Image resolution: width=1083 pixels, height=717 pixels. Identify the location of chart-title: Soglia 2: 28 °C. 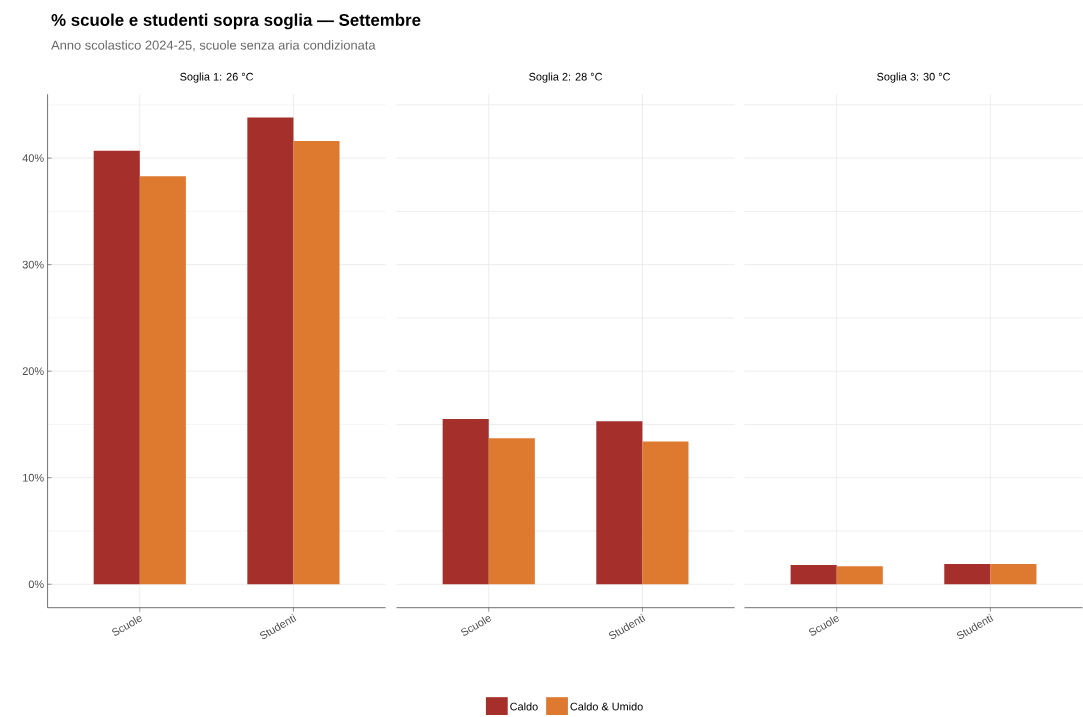
(566, 77).